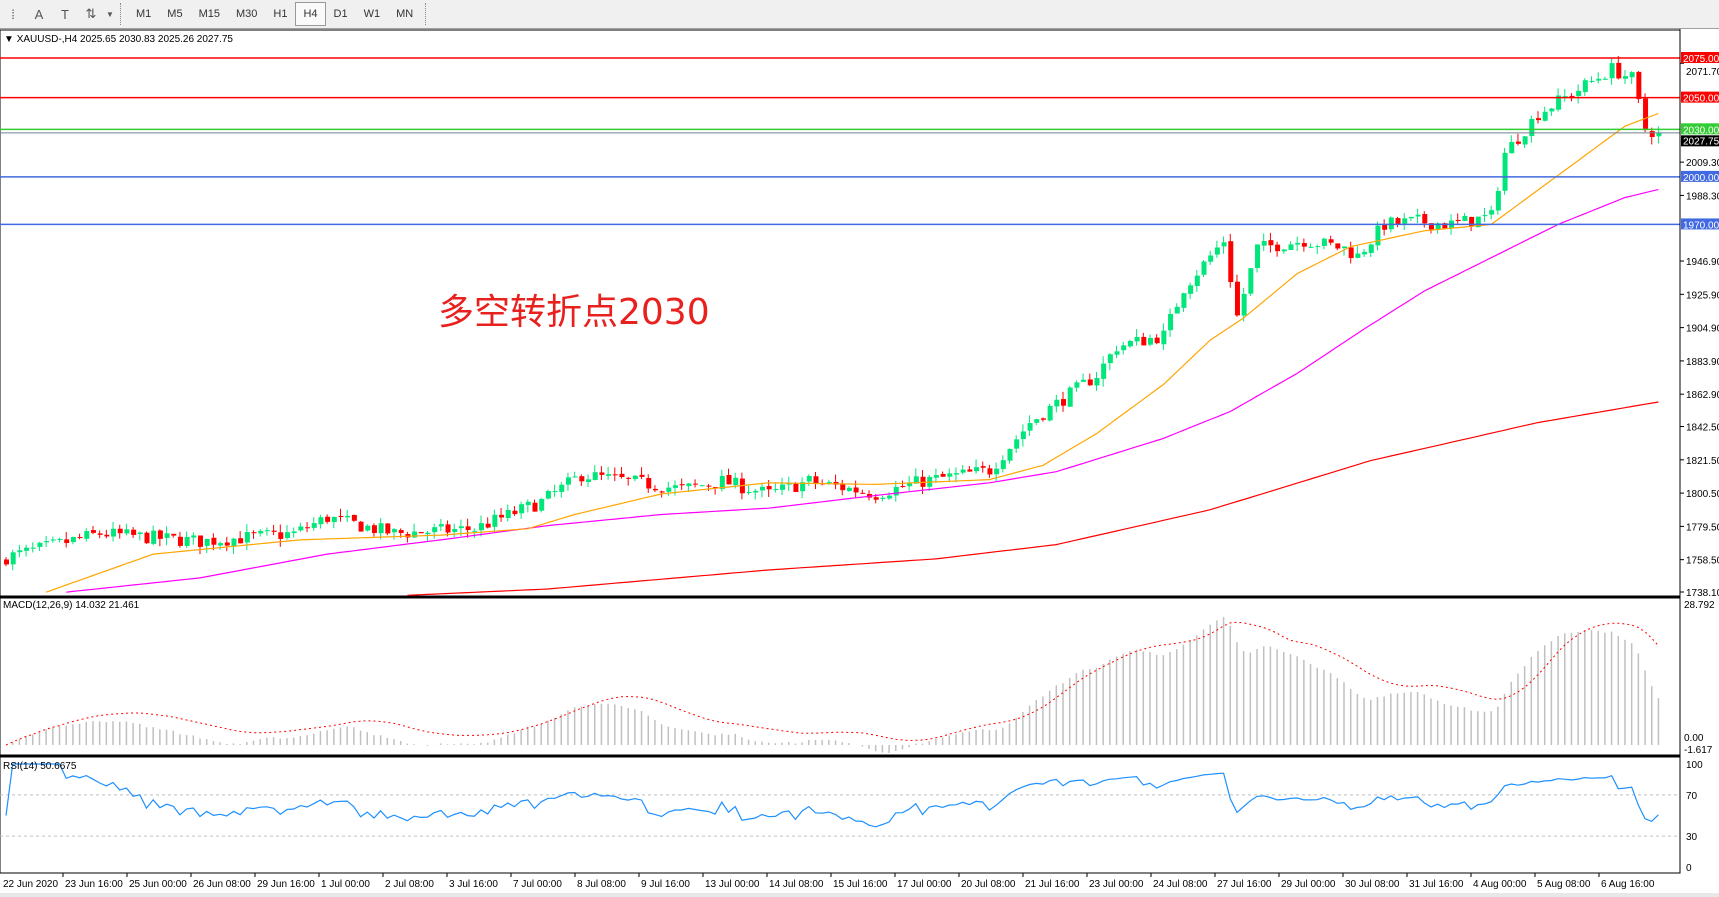  What do you see at coordinates (13, 14) in the screenshot?
I see `crosshair-grid-icon: ⁞` at bounding box center [13, 14].